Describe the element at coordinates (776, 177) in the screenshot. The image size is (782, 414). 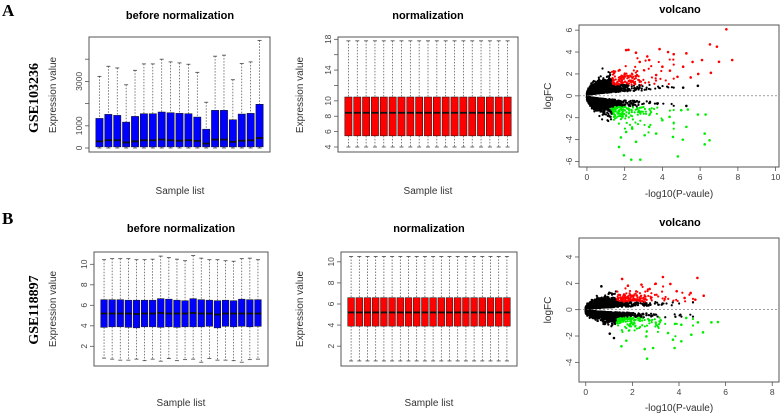
I see `x-tick-label: 10` at that location.